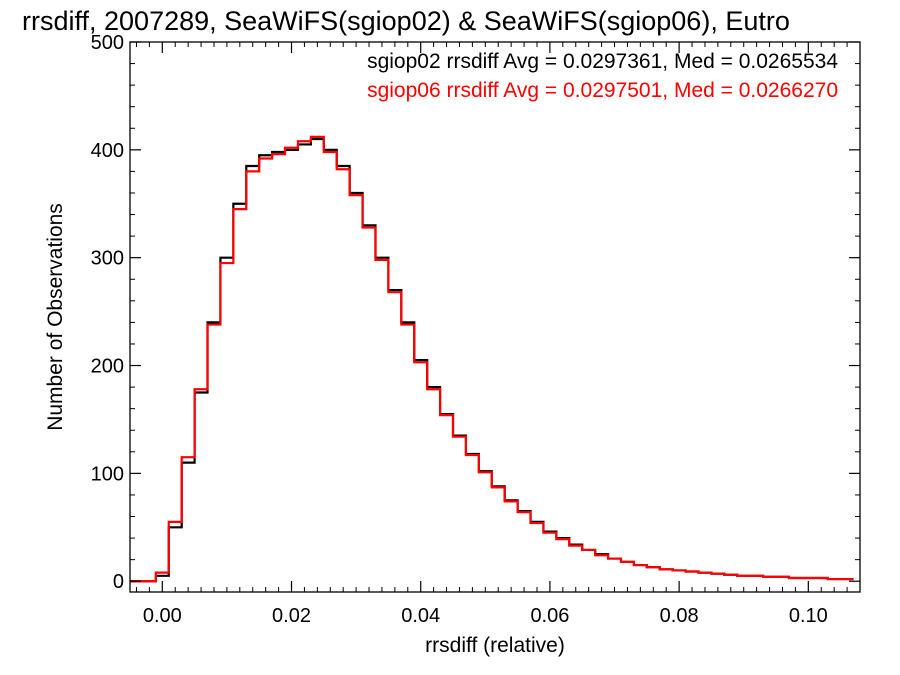 Image resolution: width=900 pixels, height=675 pixels. What do you see at coordinates (107, 259) in the screenshot?
I see `y-tick-label: 300` at bounding box center [107, 259].